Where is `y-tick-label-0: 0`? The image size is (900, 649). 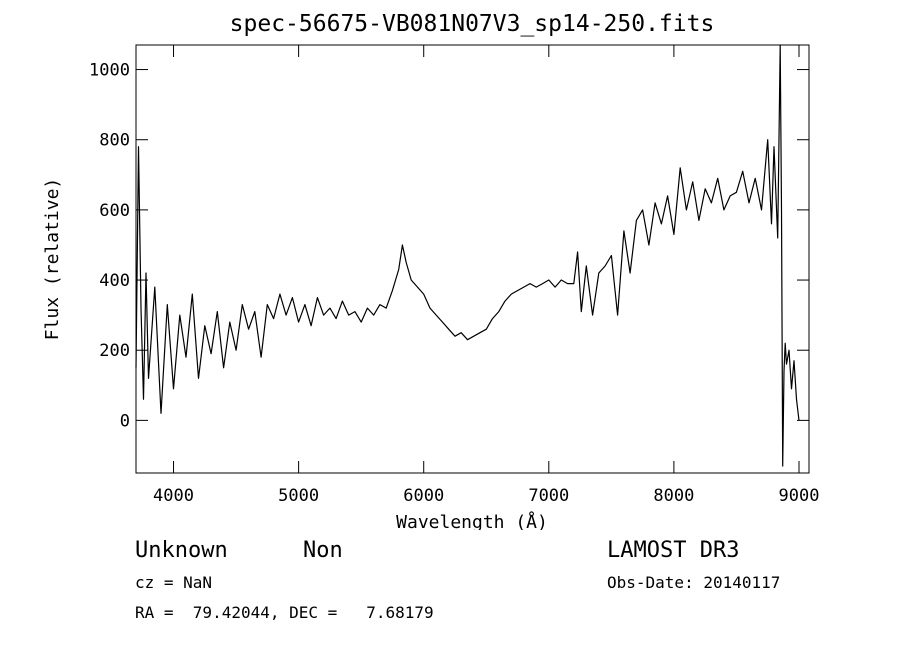 y-tick-label-0: 0 is located at coordinates (125, 421).